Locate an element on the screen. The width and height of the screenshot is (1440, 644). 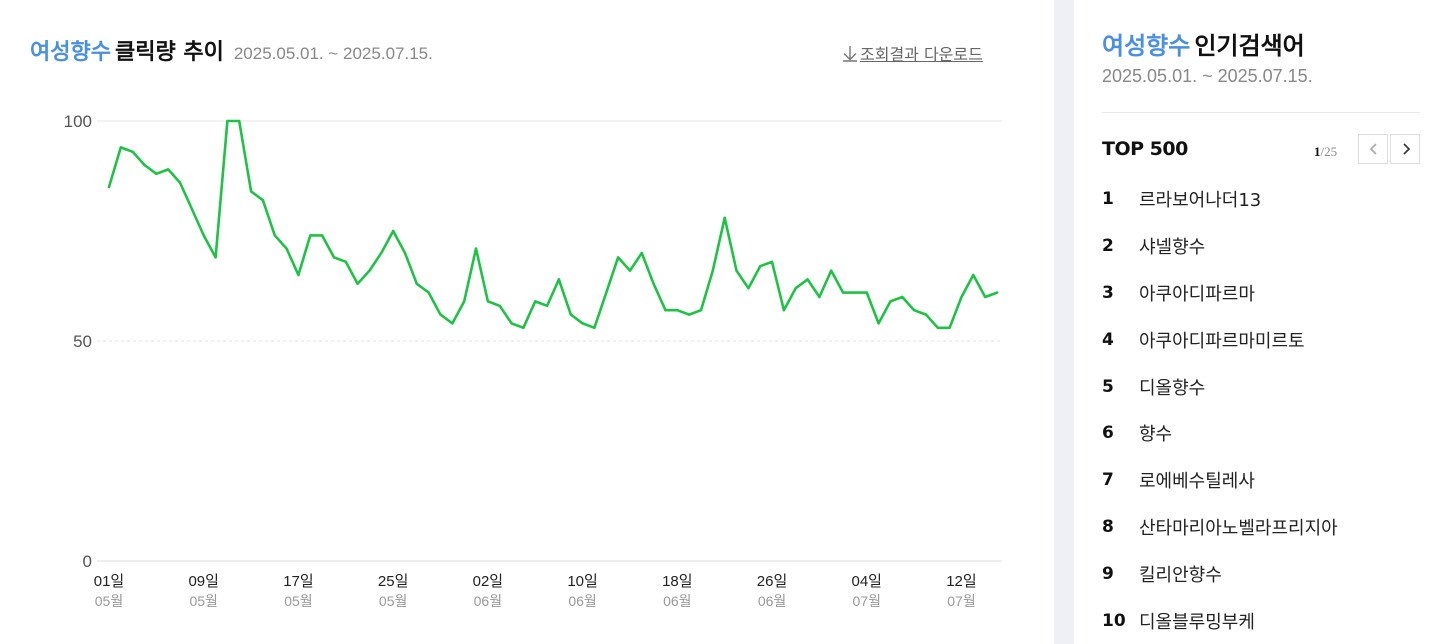
chart-heading: 여성향수 클릭량 추이 2025.05.01. ~ 2025.07.15. is located at coordinates (231, 50).